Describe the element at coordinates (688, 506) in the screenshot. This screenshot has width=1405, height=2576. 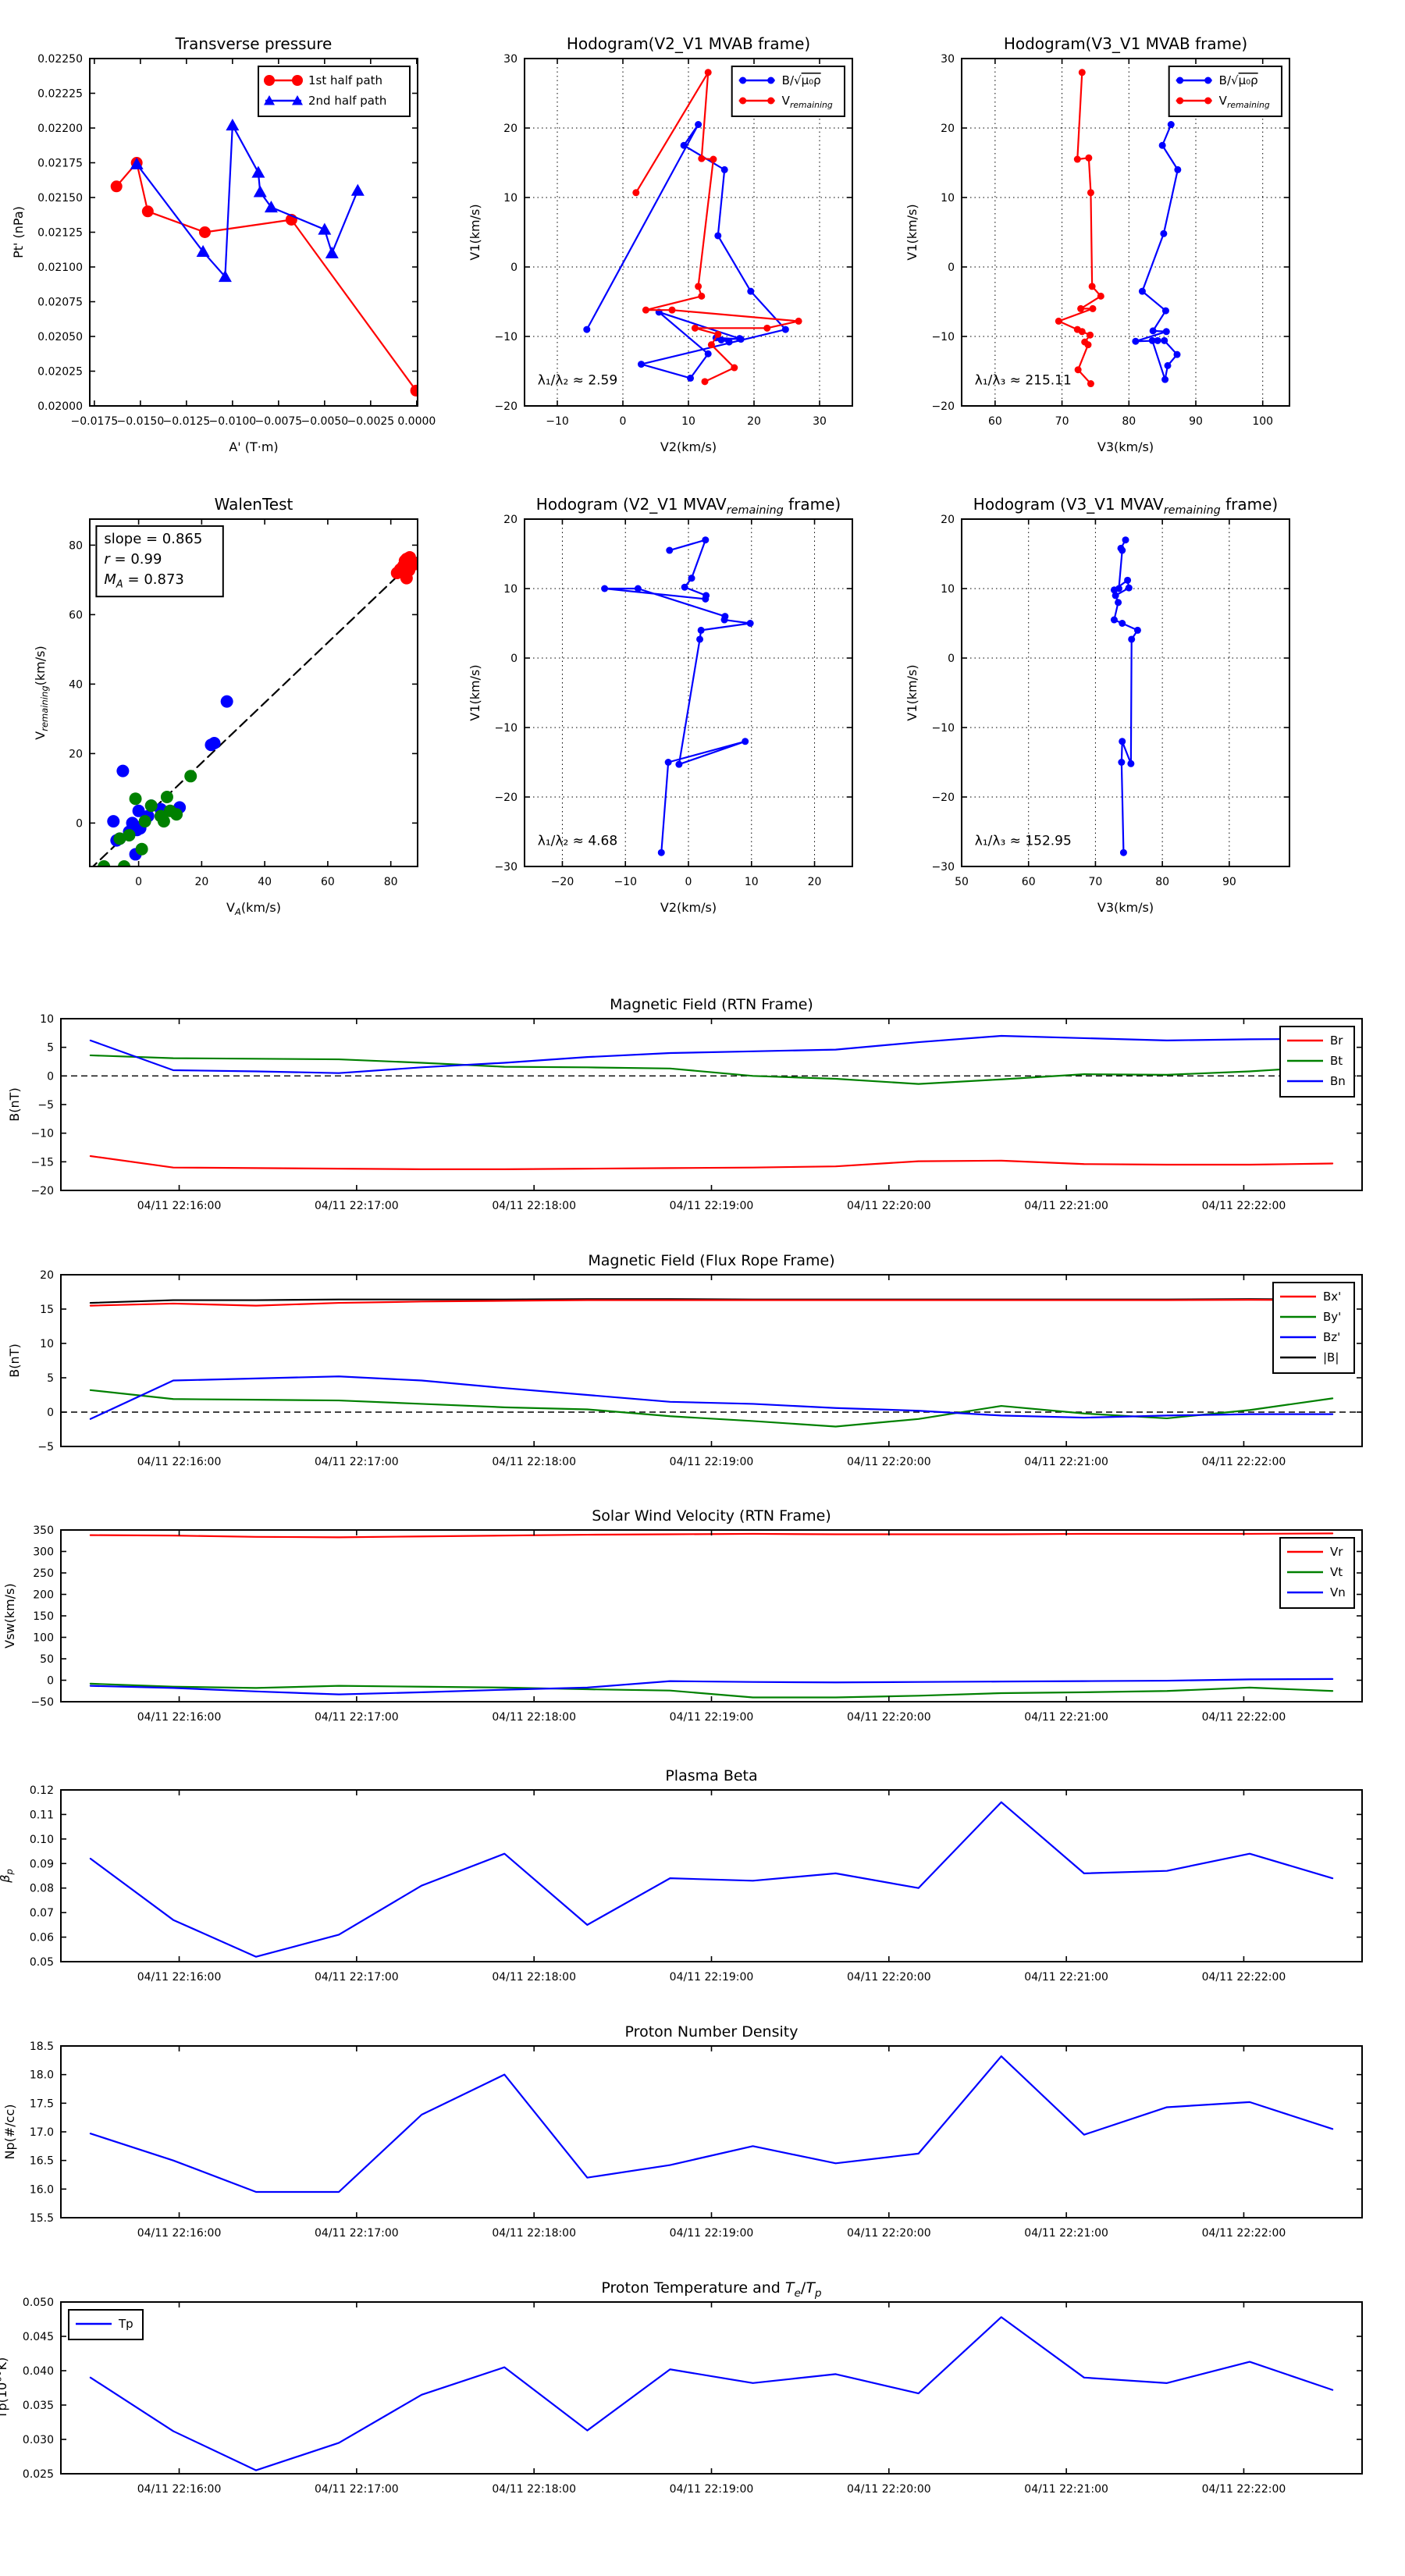
I see `plot-title: Hodogram (V2_V1 MVAVremaining frame)` at that location.